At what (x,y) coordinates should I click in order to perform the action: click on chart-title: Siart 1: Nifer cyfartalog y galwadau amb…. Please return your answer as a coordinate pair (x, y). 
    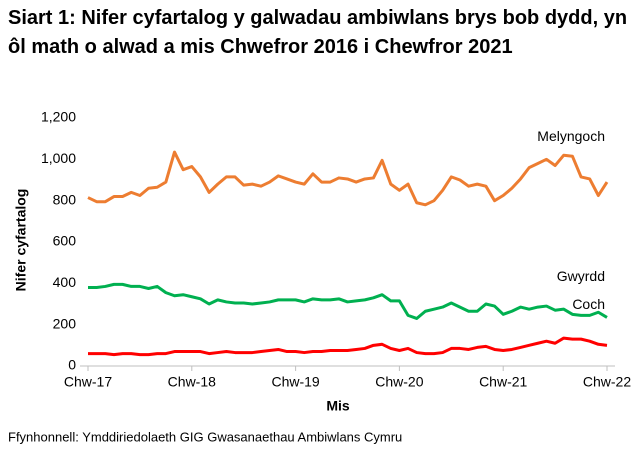
    Looking at the image, I should click on (318, 32).